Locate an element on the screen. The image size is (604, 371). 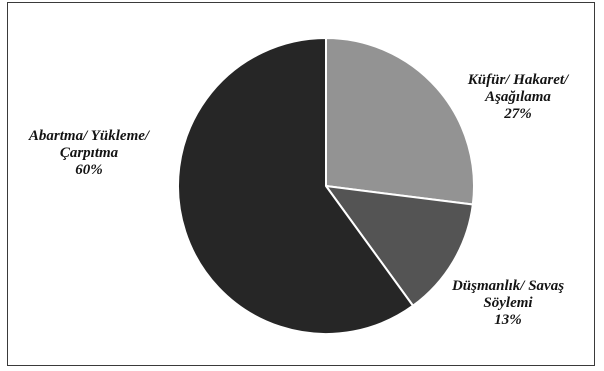
slice-label-line: Aşağılama is located at coordinates (518, 97).